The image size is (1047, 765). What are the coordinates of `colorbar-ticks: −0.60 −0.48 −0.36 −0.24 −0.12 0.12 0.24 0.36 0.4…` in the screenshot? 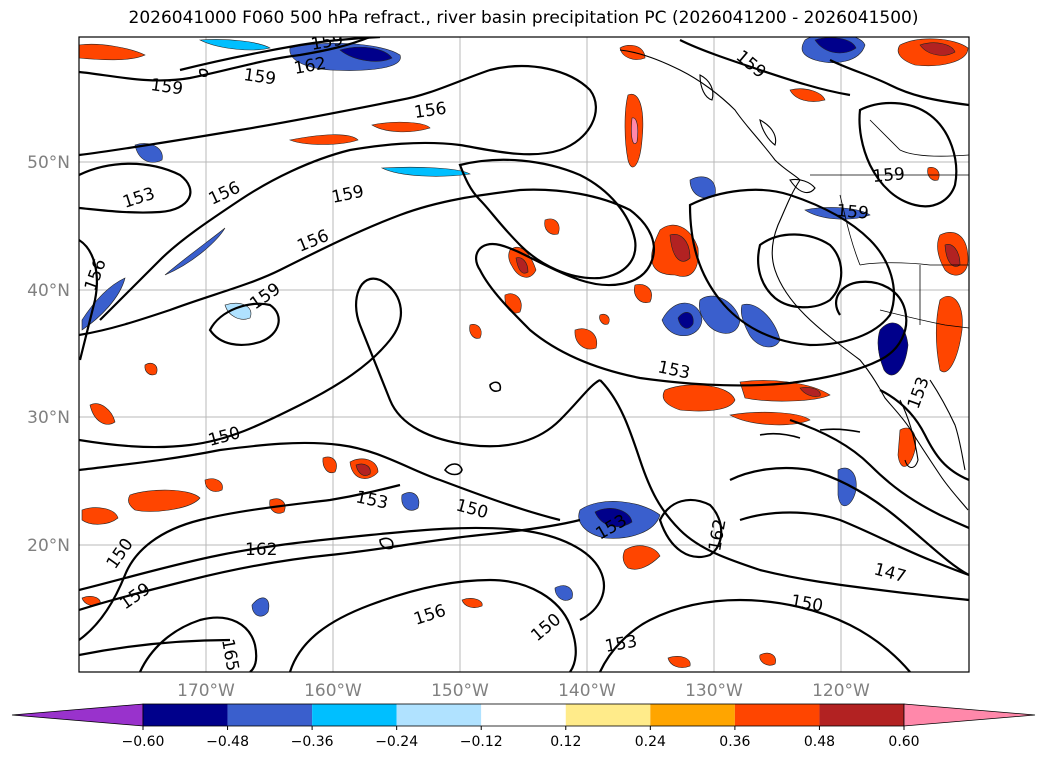 It's located at (521, 738).